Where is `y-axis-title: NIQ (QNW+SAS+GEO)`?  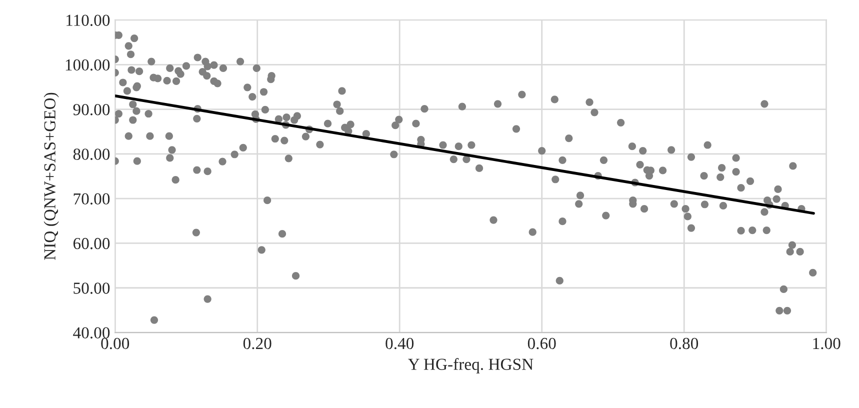 y-axis-title: NIQ (QNW+SAS+GEO) is located at coordinates (51, 176).